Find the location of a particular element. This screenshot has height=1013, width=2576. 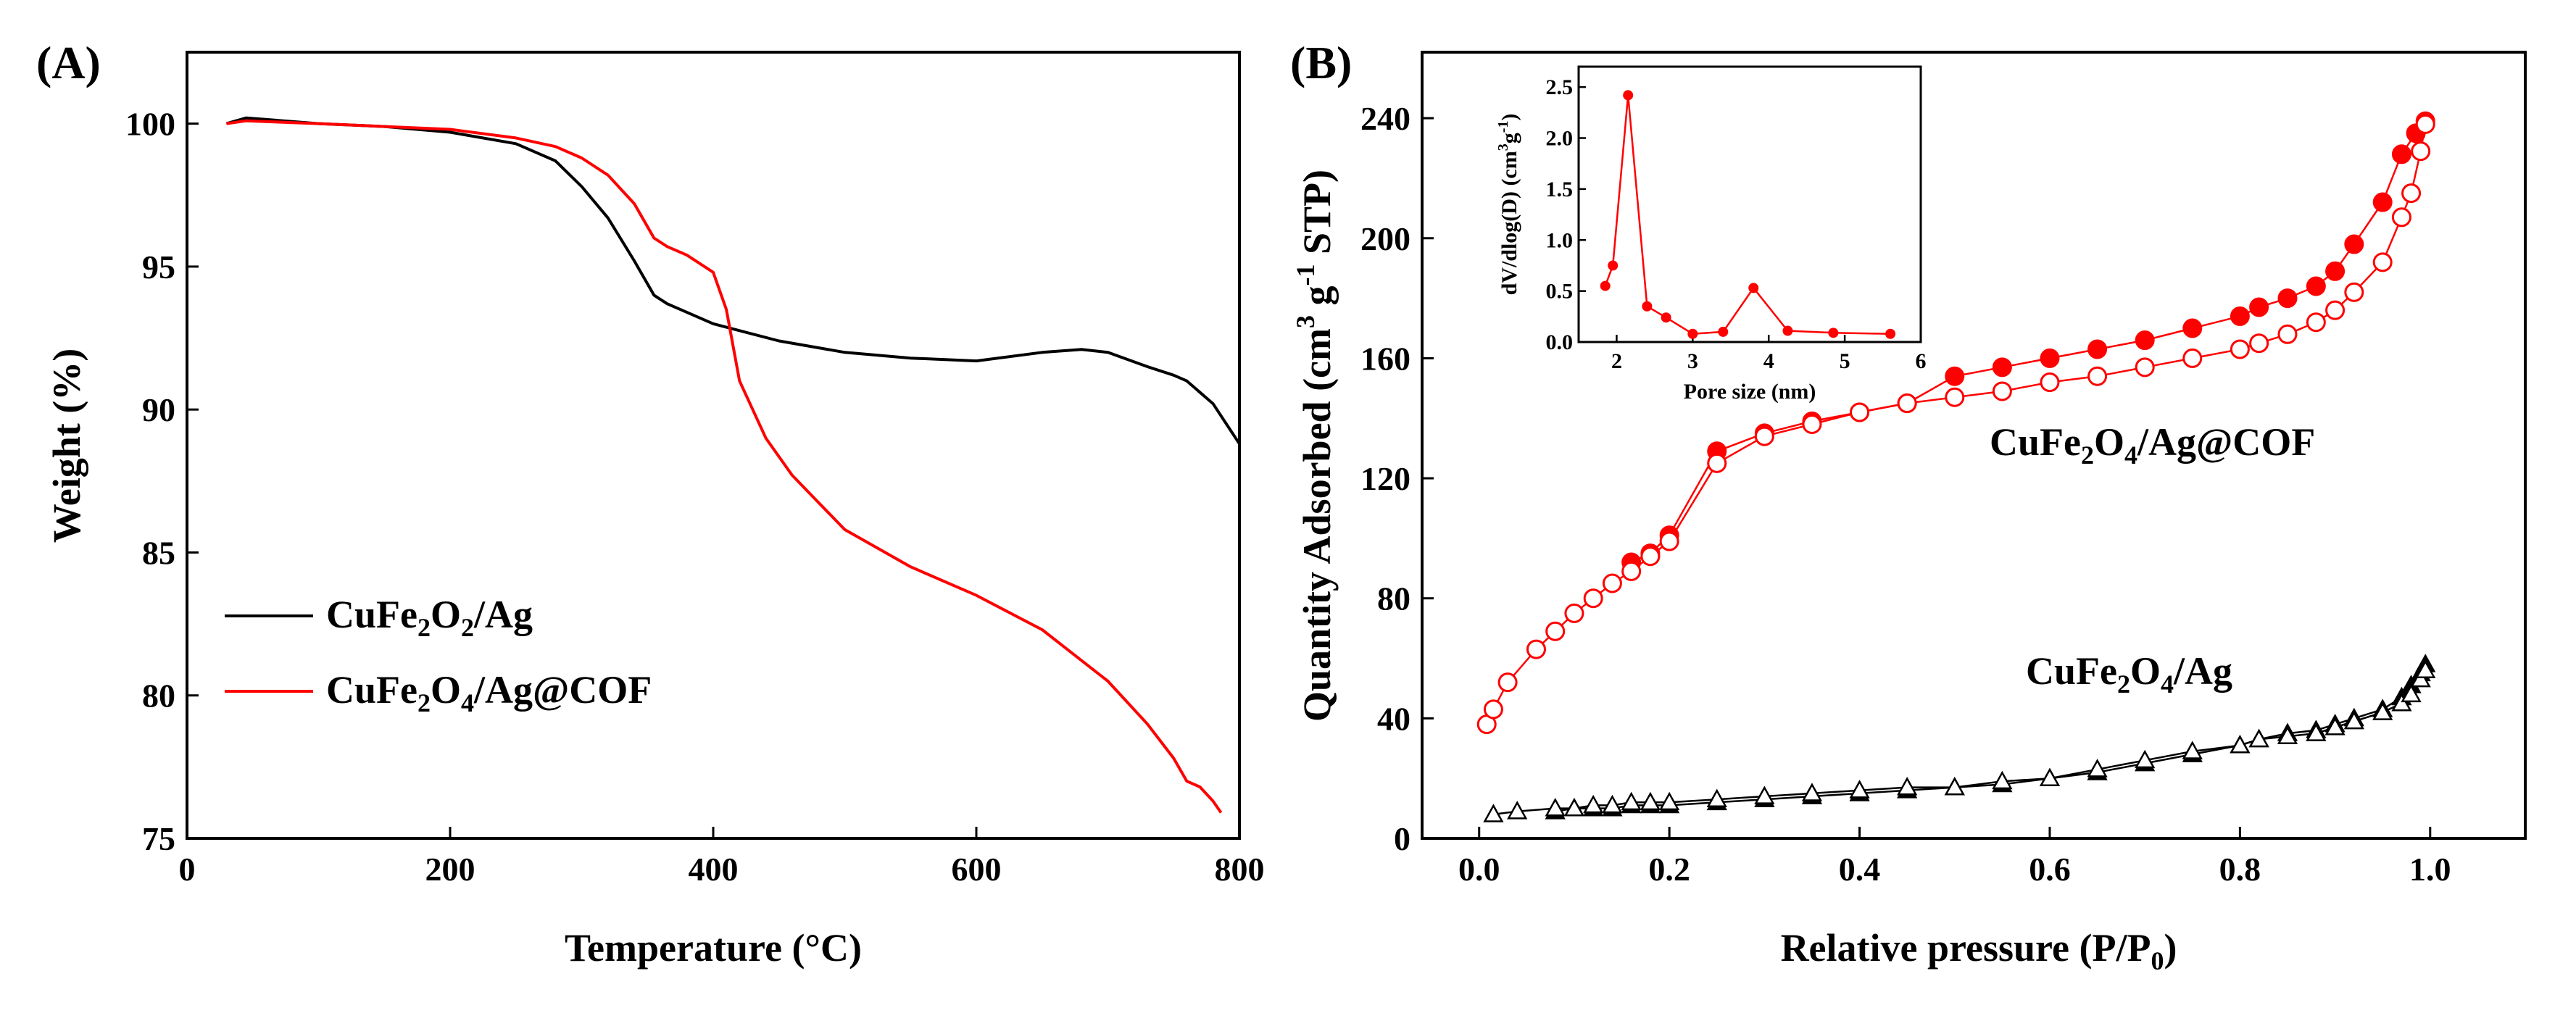

panel-b-y-ticks: 0 40 80 120 160 200 240 is located at coordinates (1397, 479).